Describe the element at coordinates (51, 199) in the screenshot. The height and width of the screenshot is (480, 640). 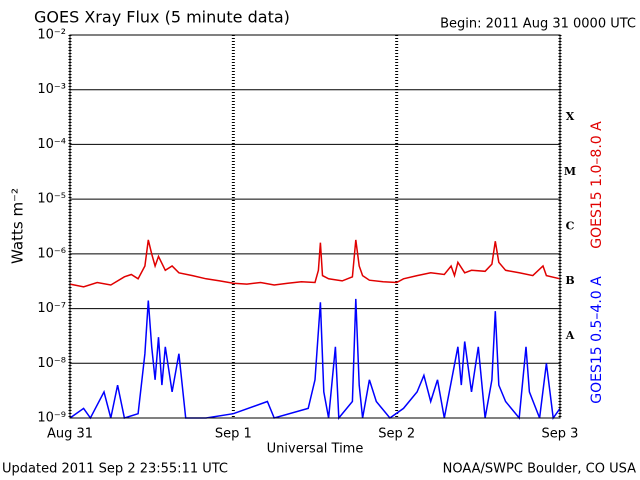
I see `y-tick-label: 10⁻⁵` at that location.